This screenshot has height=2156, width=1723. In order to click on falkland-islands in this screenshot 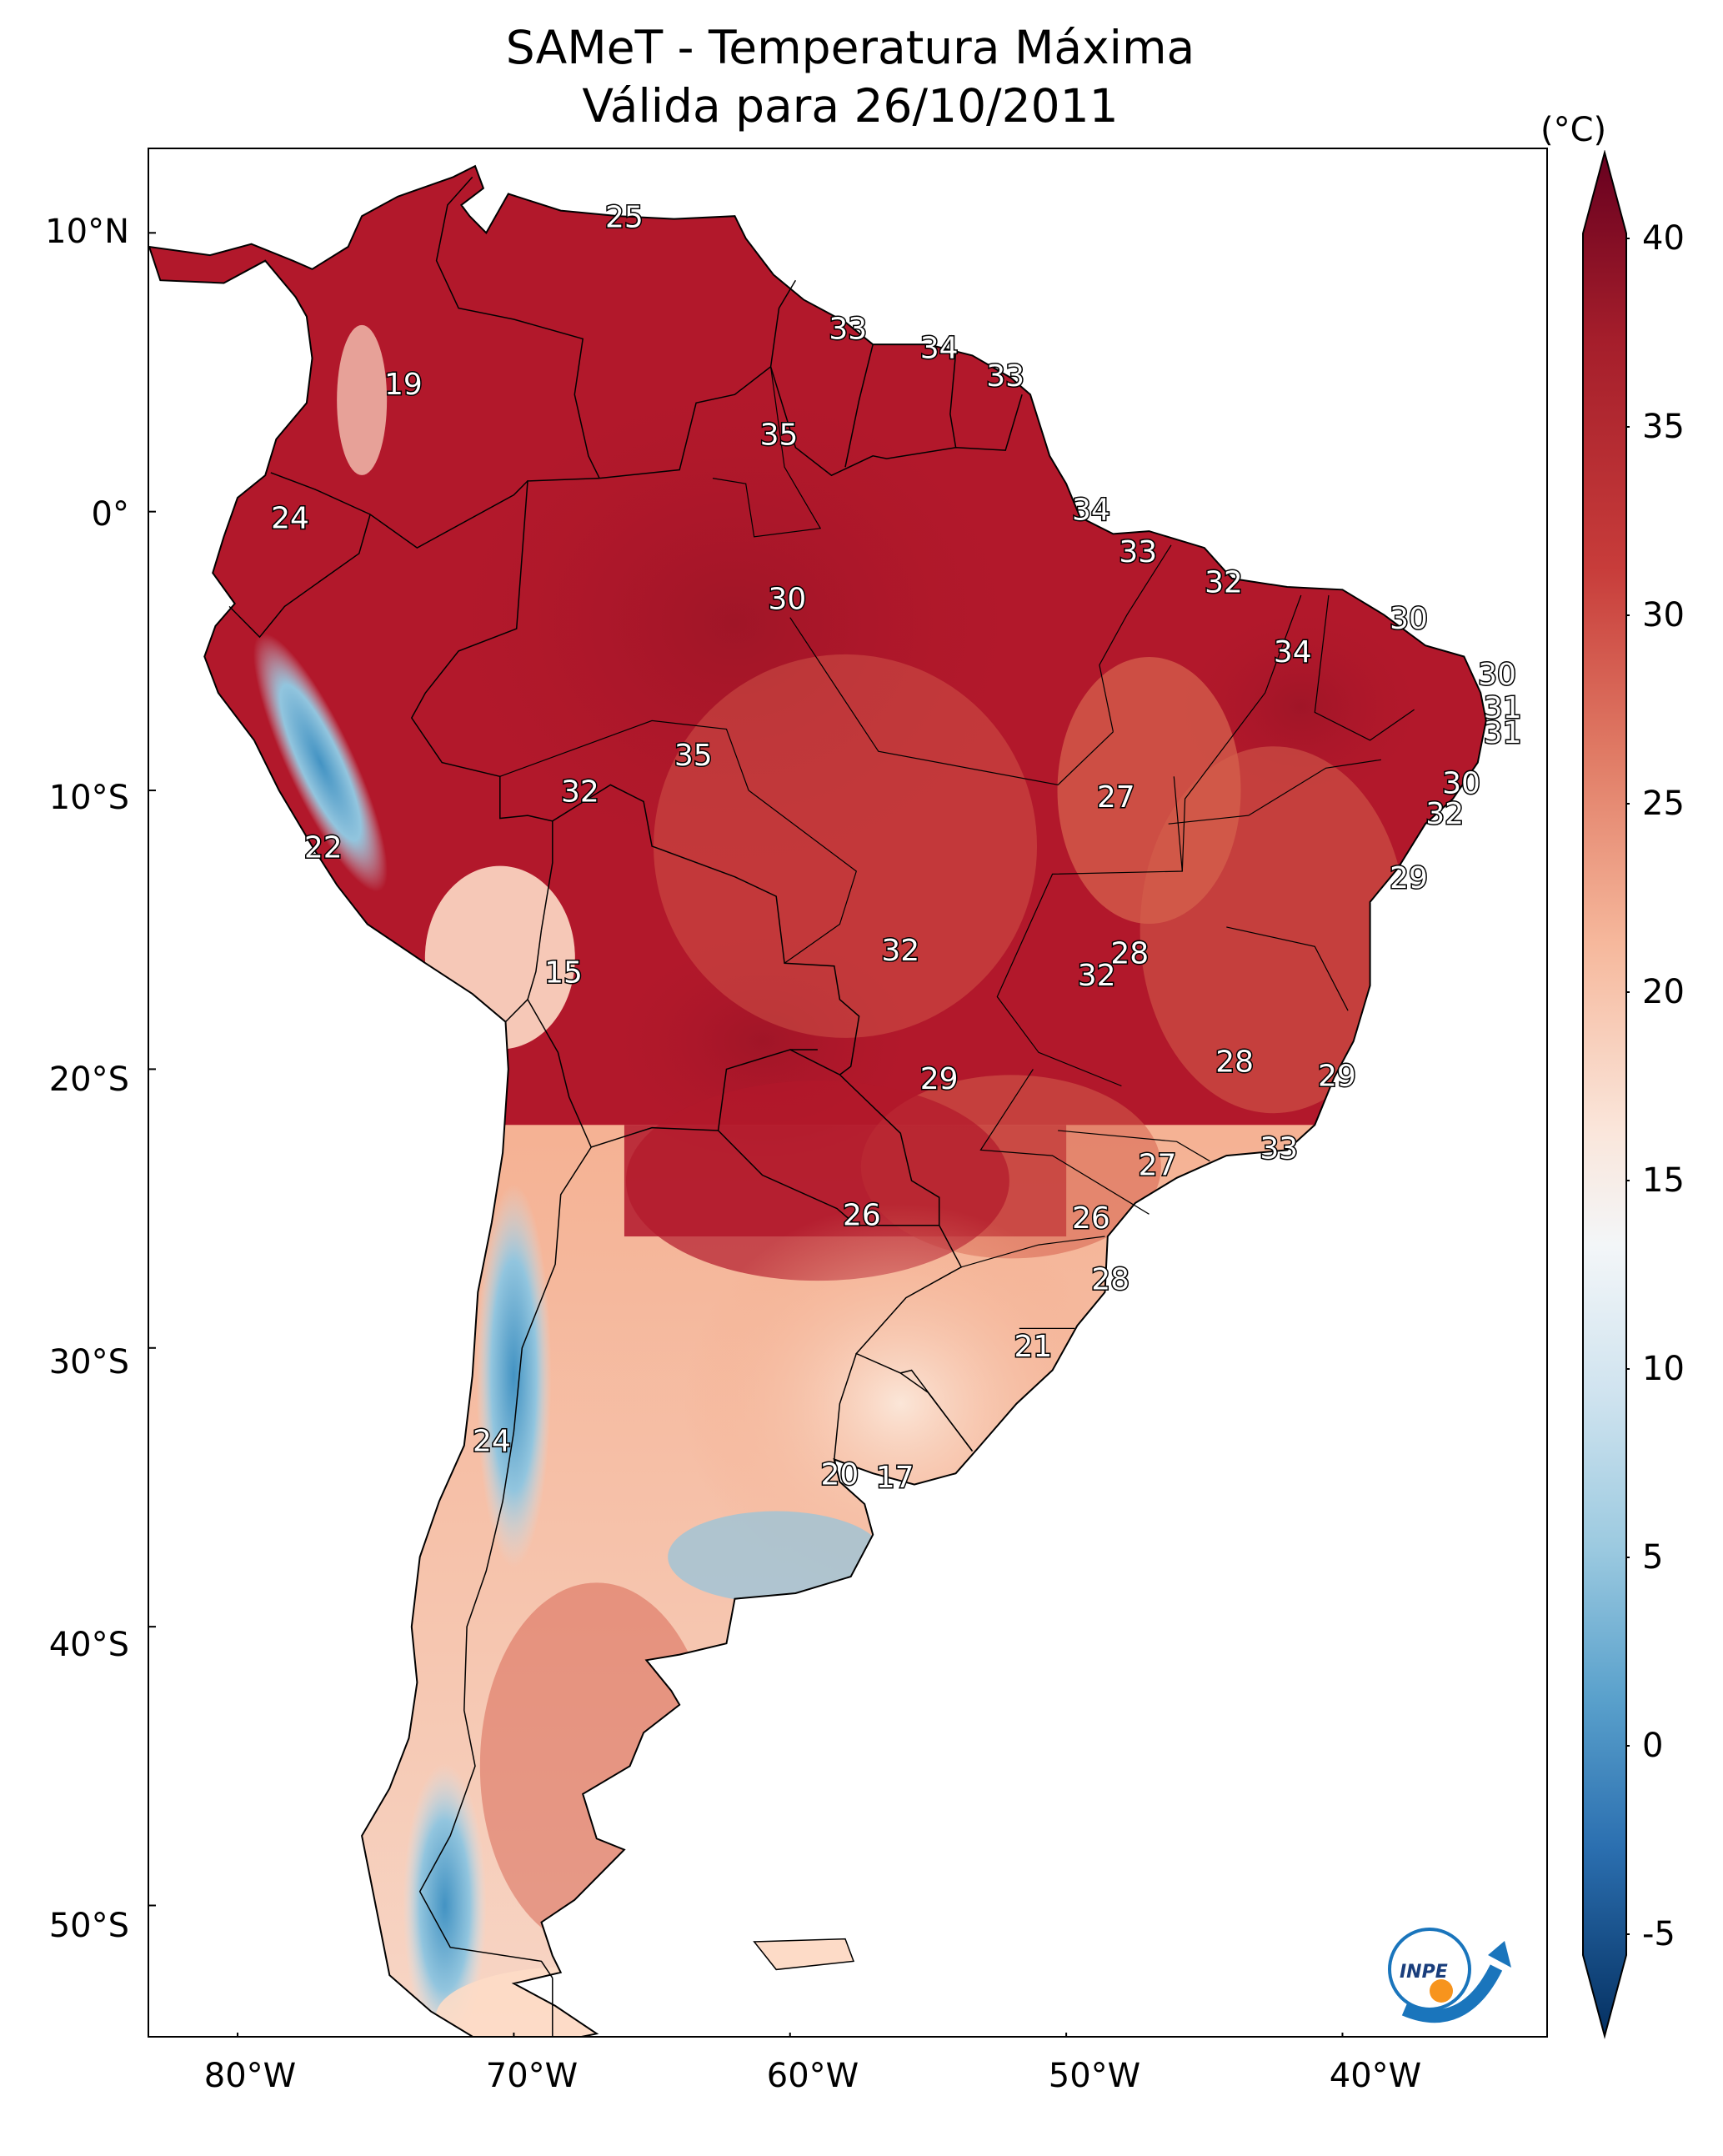, I will do `click(804, 1955)`.